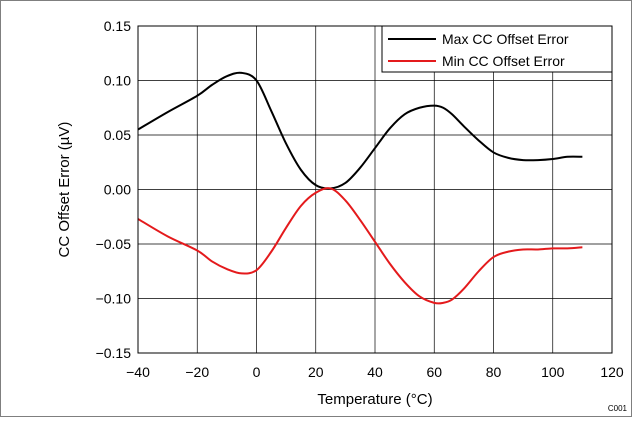  What do you see at coordinates (316, 372) in the screenshot?
I see `x-tick-label: 20` at bounding box center [316, 372].